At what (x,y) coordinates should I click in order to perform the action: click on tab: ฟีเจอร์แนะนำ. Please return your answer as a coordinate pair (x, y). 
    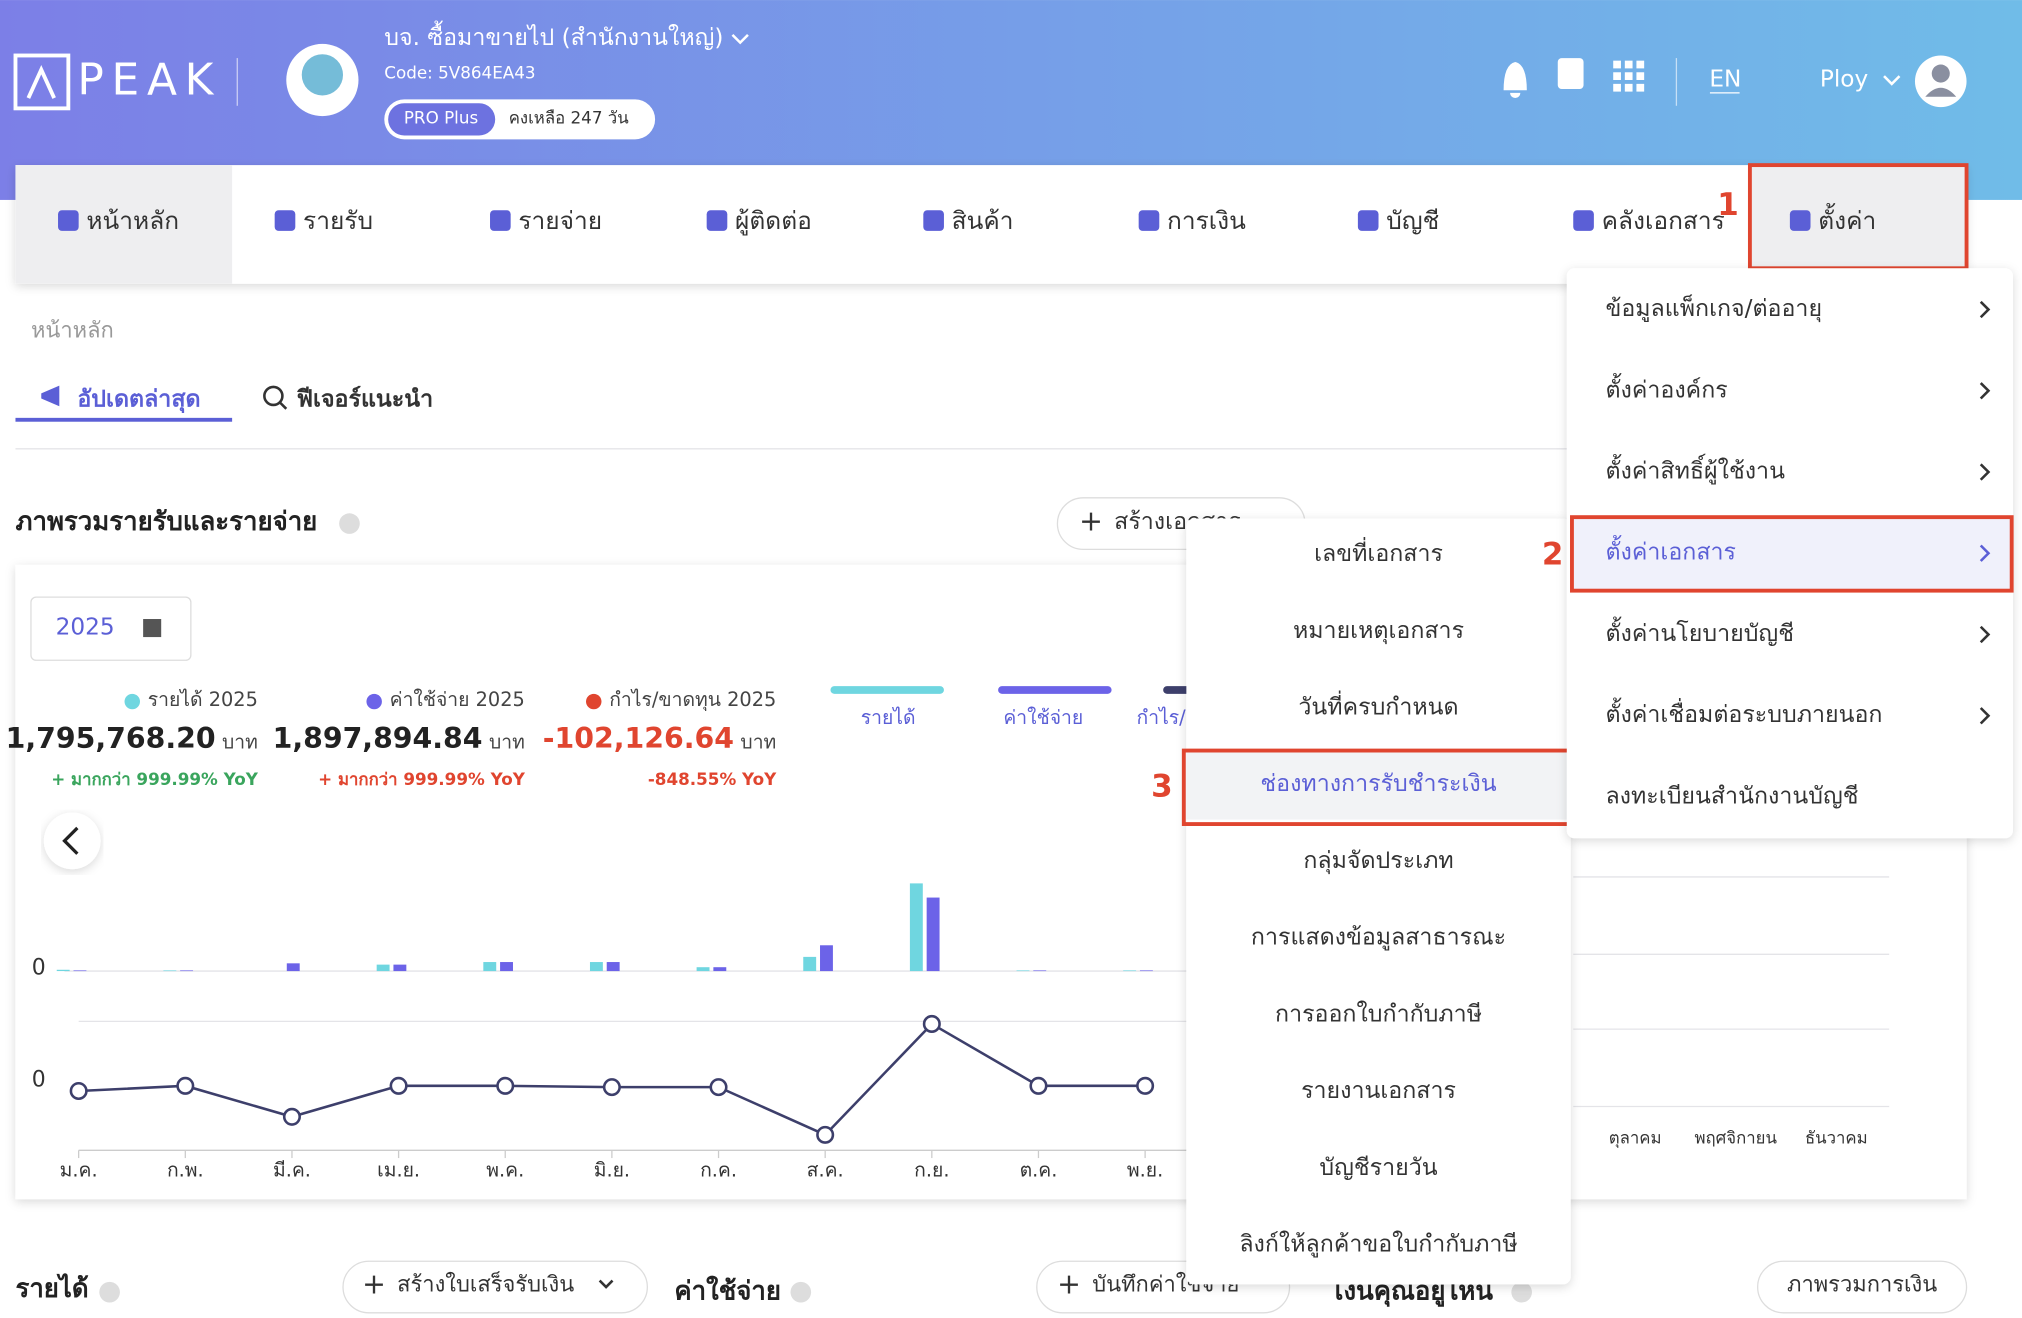
    Looking at the image, I should click on (364, 398).